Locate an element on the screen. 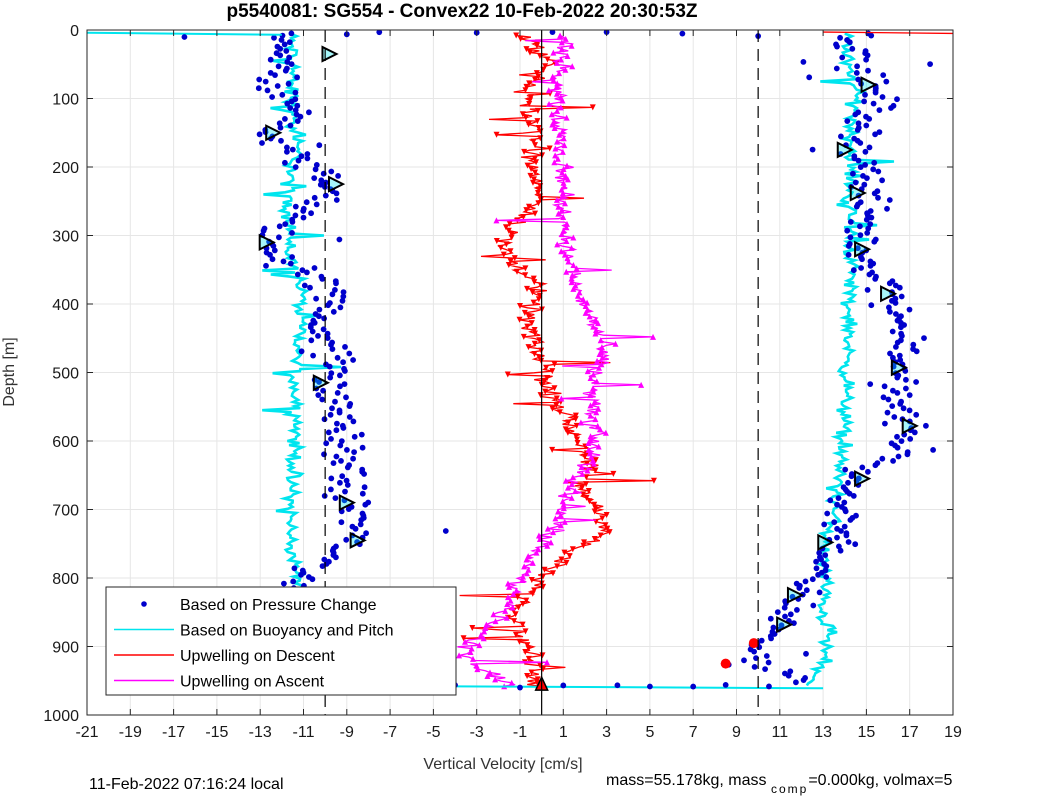 The width and height of the screenshot is (1061, 801). comp-subscript: comp is located at coordinates (789, 789).